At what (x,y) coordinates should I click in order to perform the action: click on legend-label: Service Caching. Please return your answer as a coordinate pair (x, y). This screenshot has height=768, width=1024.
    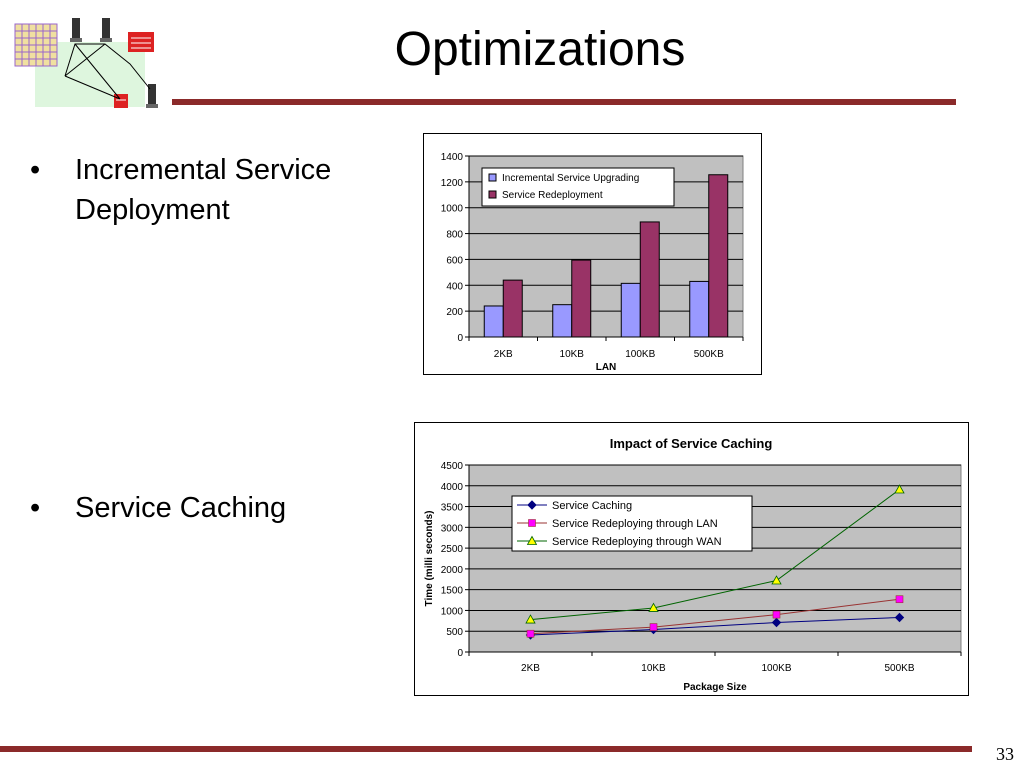
    Looking at the image, I should click on (592, 506).